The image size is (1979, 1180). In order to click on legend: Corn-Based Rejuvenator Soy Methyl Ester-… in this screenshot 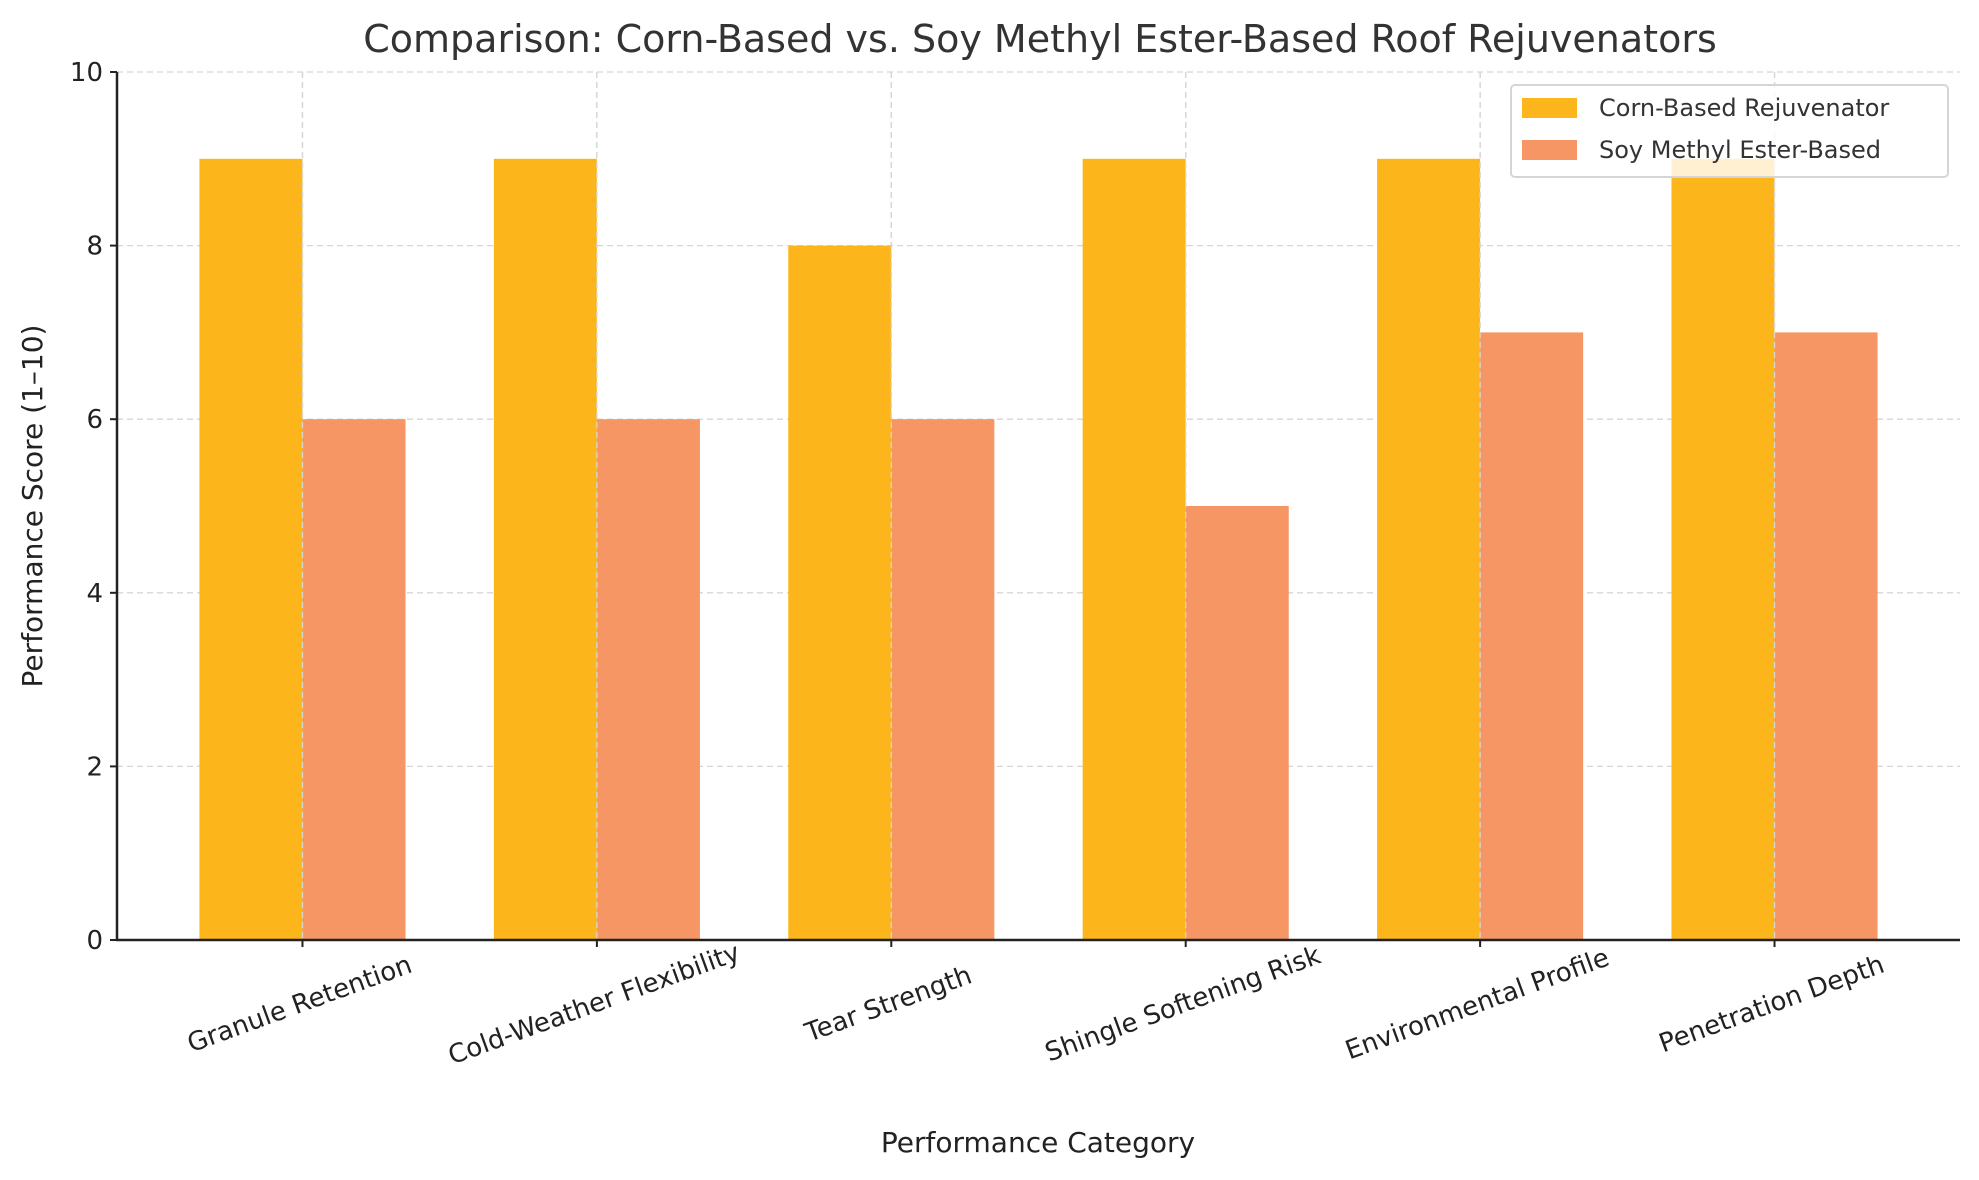, I will do `click(1729, 131)`.